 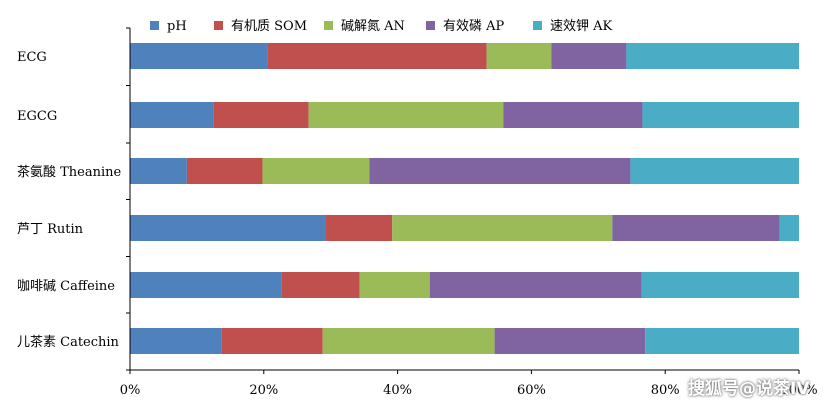 What do you see at coordinates (37, 116) in the screenshot?
I see `category-label: EGCG` at bounding box center [37, 116].